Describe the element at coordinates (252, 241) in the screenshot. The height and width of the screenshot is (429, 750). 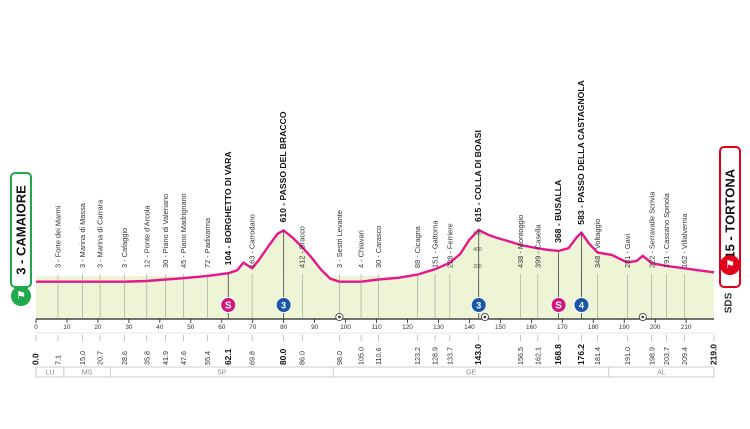
I see `waypoint-label: 163 - Carrodano` at that location.